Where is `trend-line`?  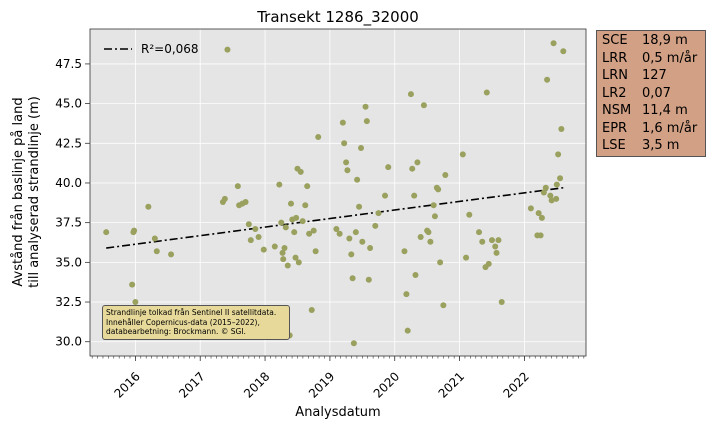
trend-line is located at coordinates (335, 217).